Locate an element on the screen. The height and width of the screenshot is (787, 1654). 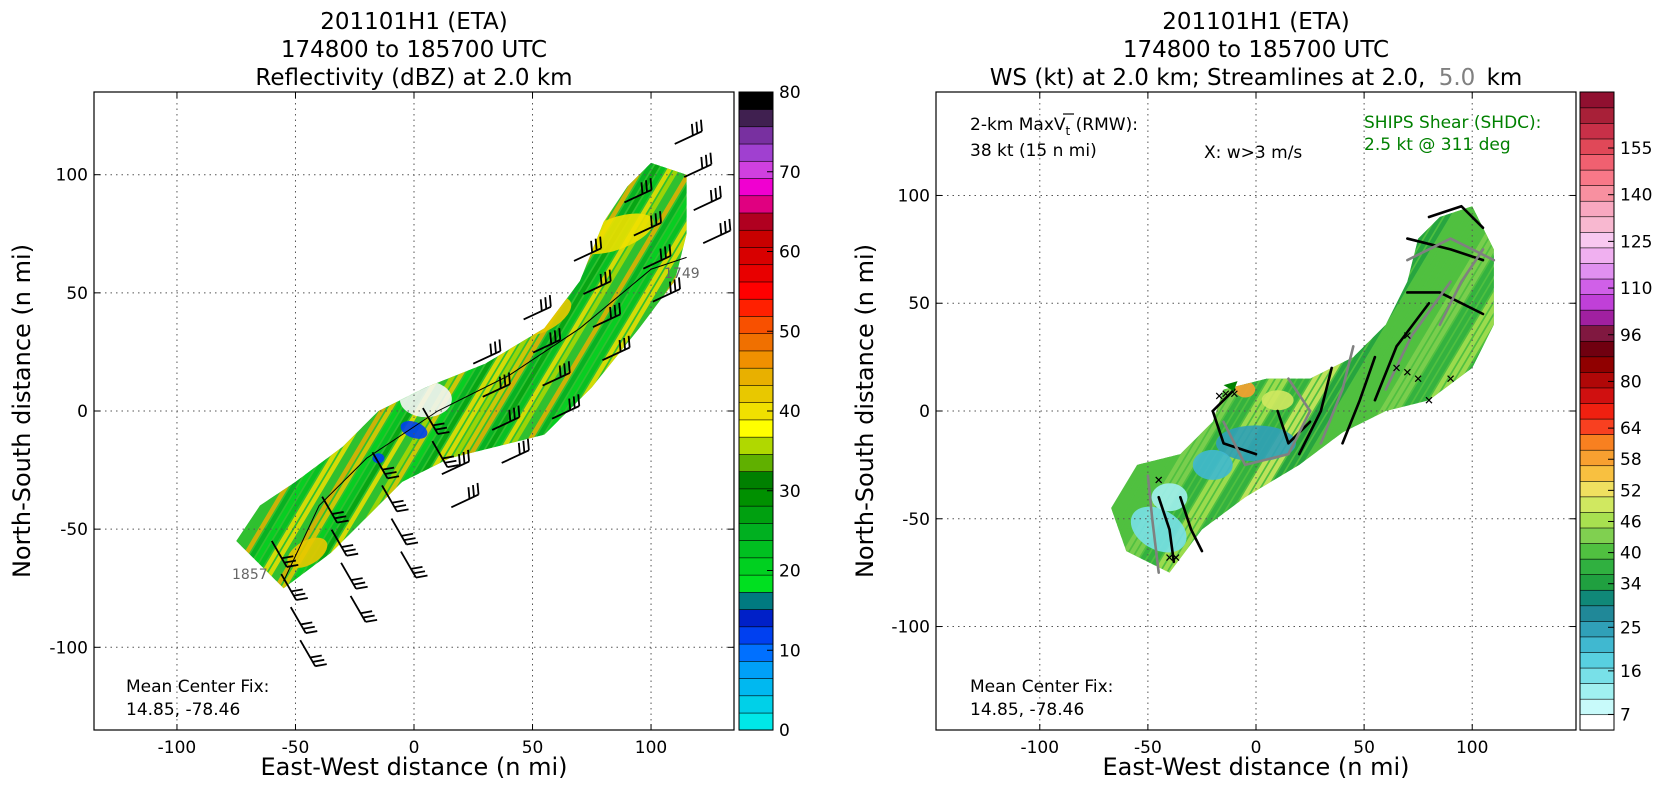
right-center-fix-value: 14.85, -78.46 is located at coordinates (1027, 710).